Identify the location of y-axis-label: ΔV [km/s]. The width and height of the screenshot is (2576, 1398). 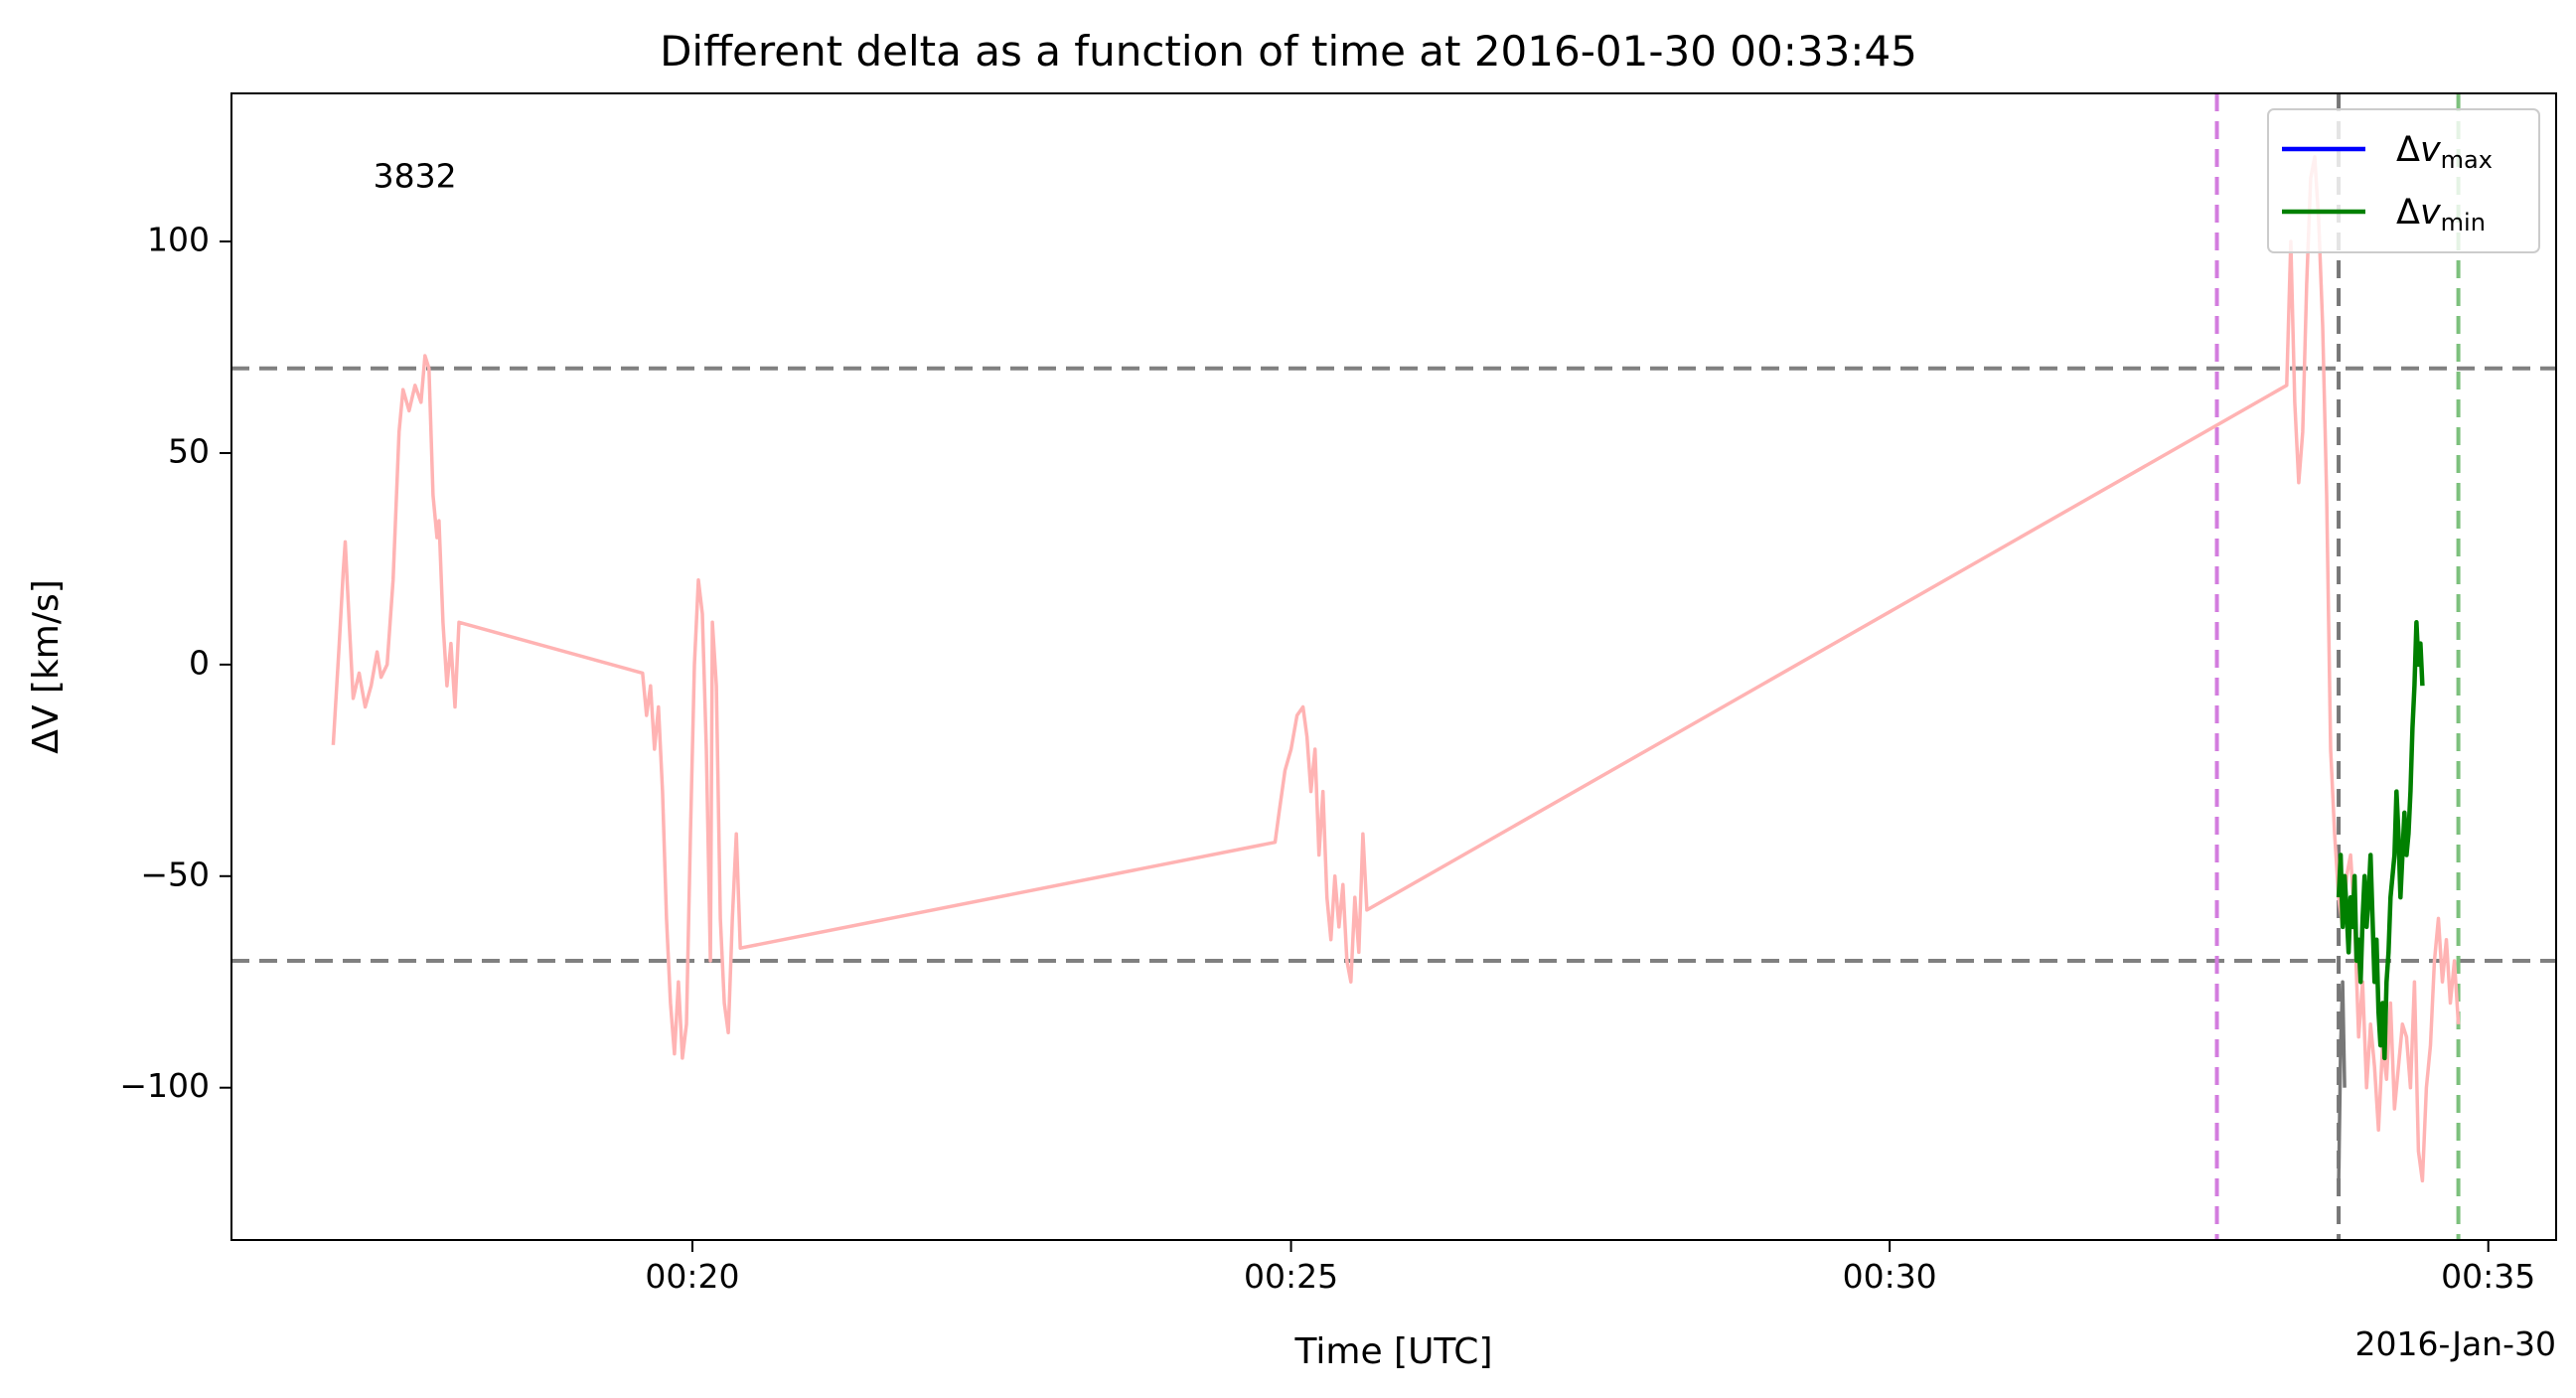
(46, 666).